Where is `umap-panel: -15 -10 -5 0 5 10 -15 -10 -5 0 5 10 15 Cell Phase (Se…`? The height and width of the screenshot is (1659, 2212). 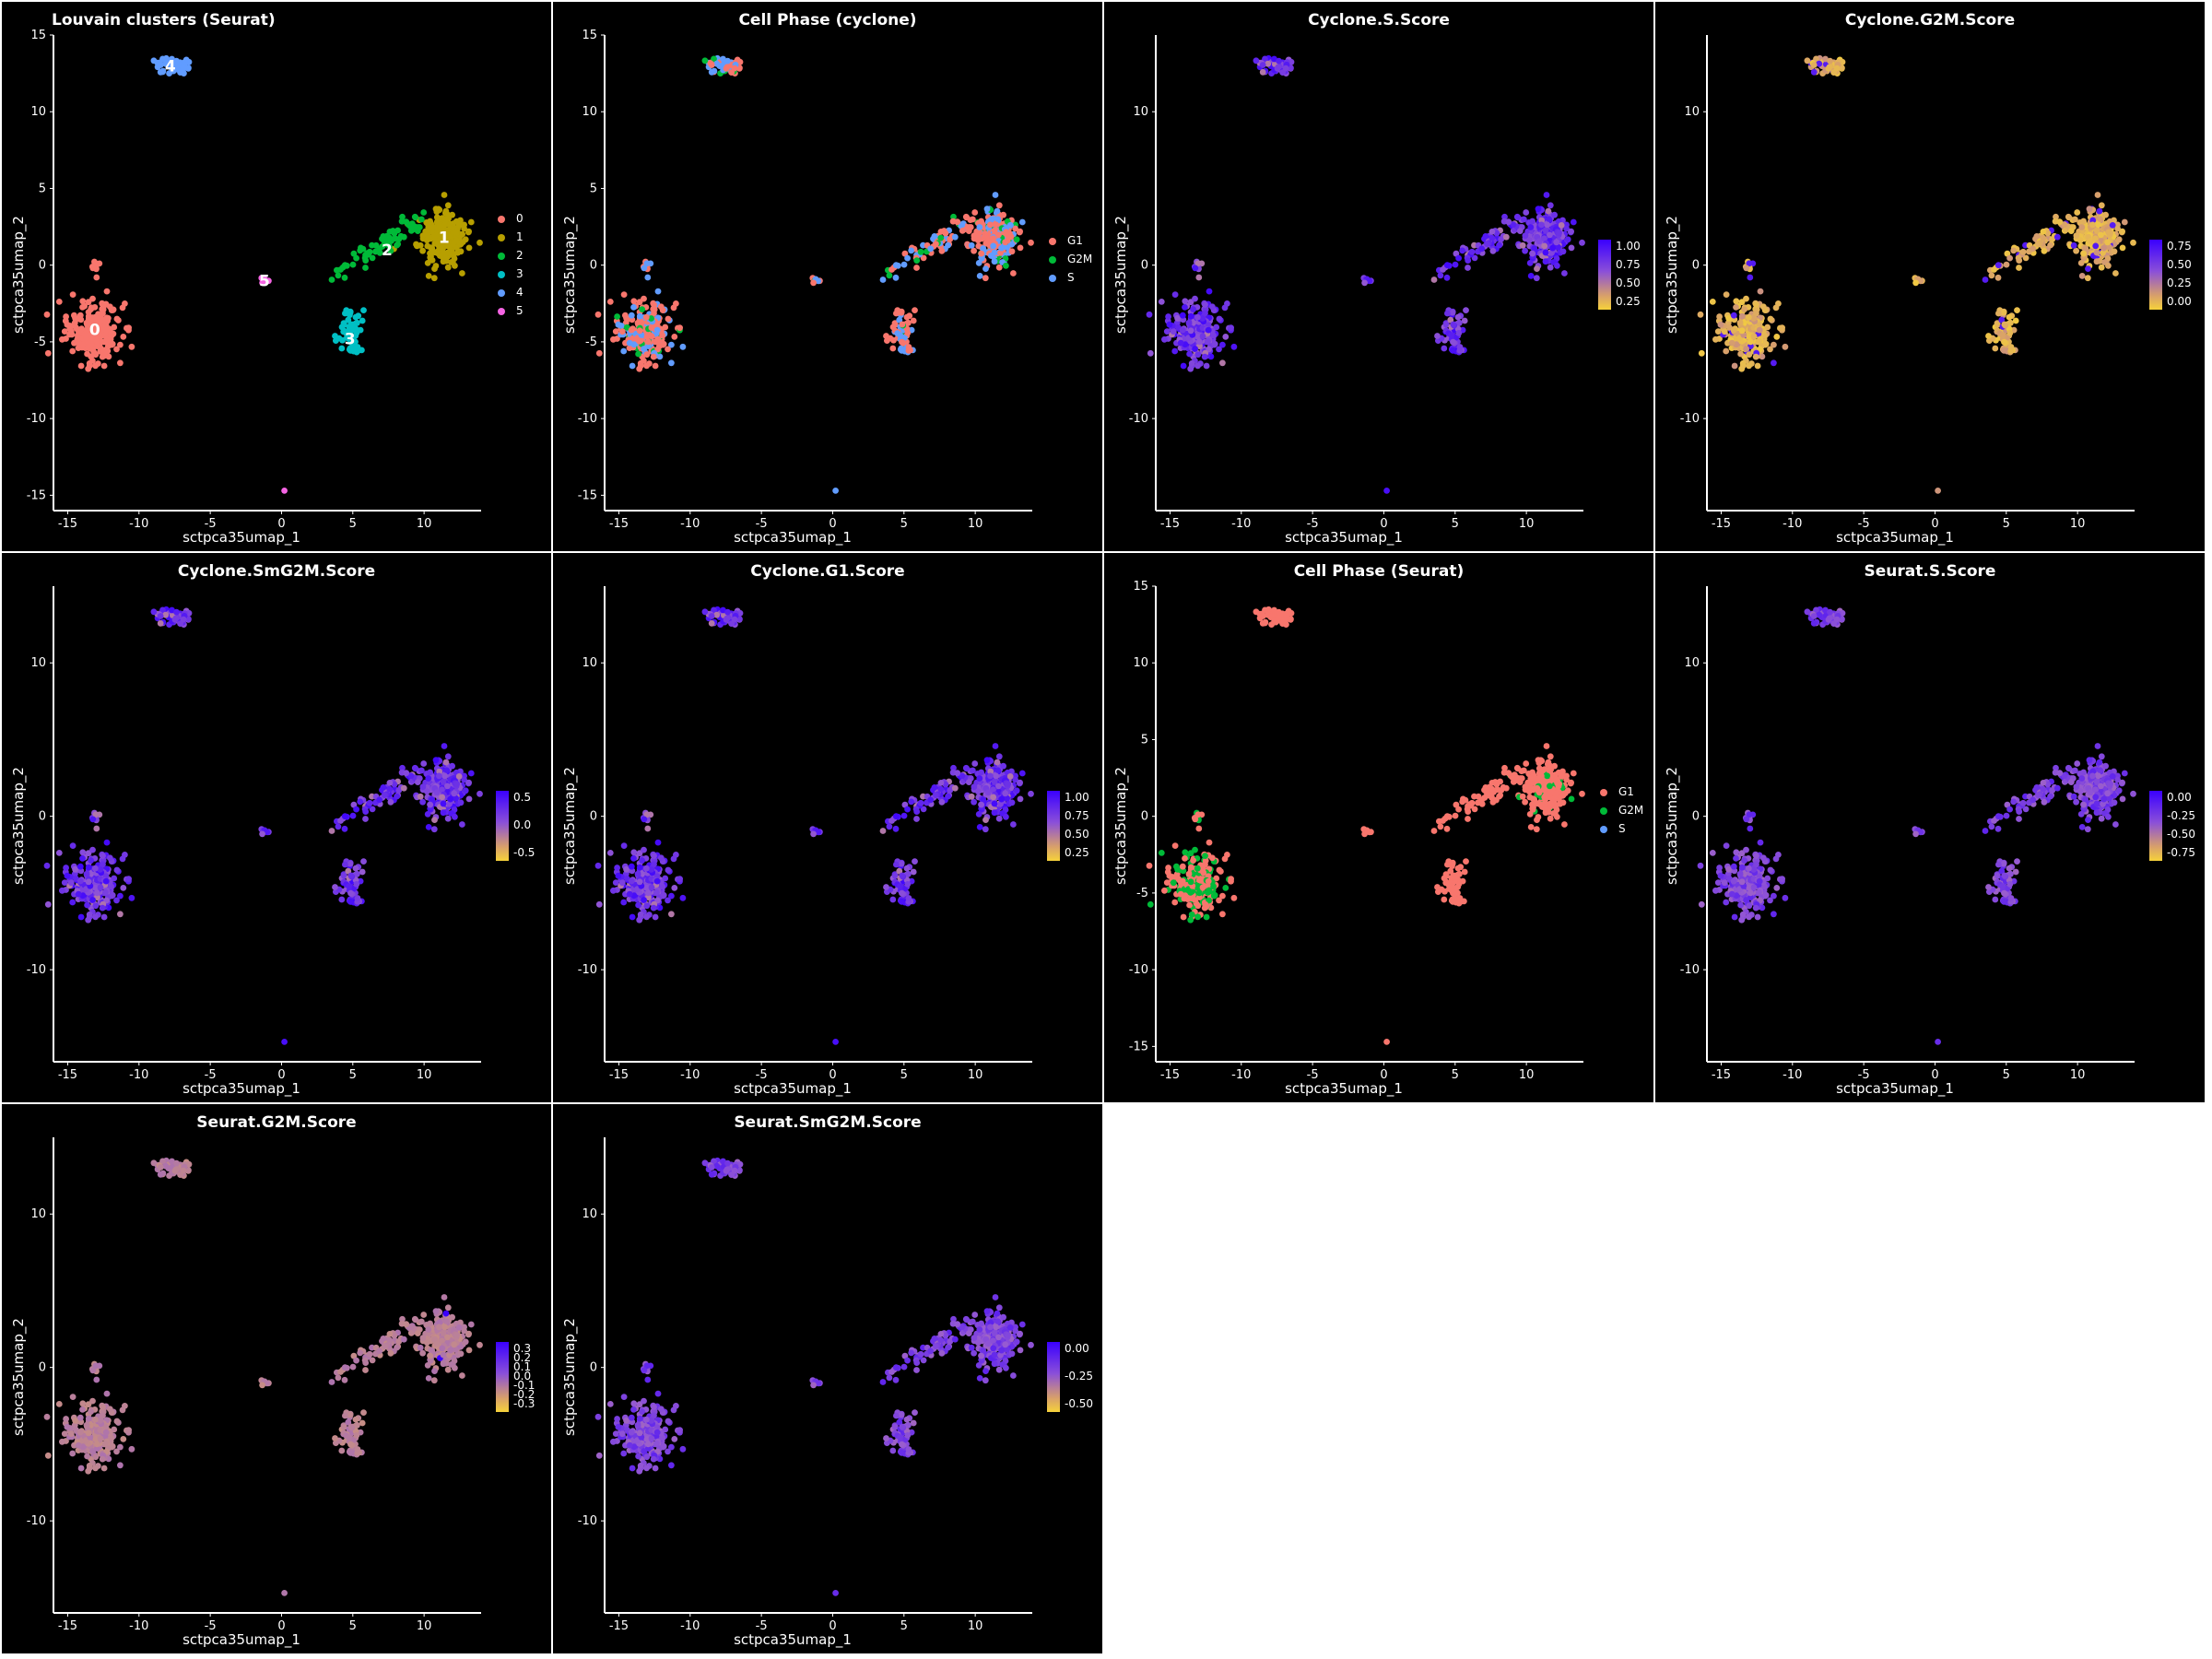 umap-panel: -15 -10 -5 0 5 10 -15 -10 -5 0 5 10 15 Cell Phase (Se… is located at coordinates (1378, 827).